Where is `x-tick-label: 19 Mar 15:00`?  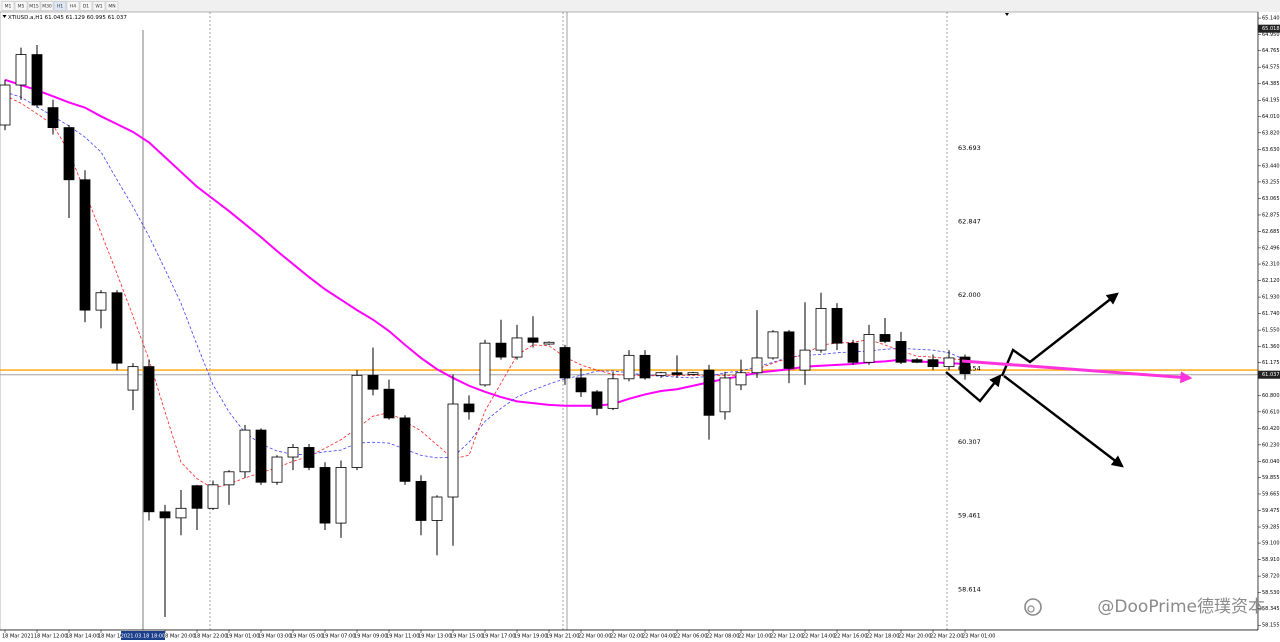 x-tick-label: 19 Mar 15:00 is located at coordinates (466, 637).